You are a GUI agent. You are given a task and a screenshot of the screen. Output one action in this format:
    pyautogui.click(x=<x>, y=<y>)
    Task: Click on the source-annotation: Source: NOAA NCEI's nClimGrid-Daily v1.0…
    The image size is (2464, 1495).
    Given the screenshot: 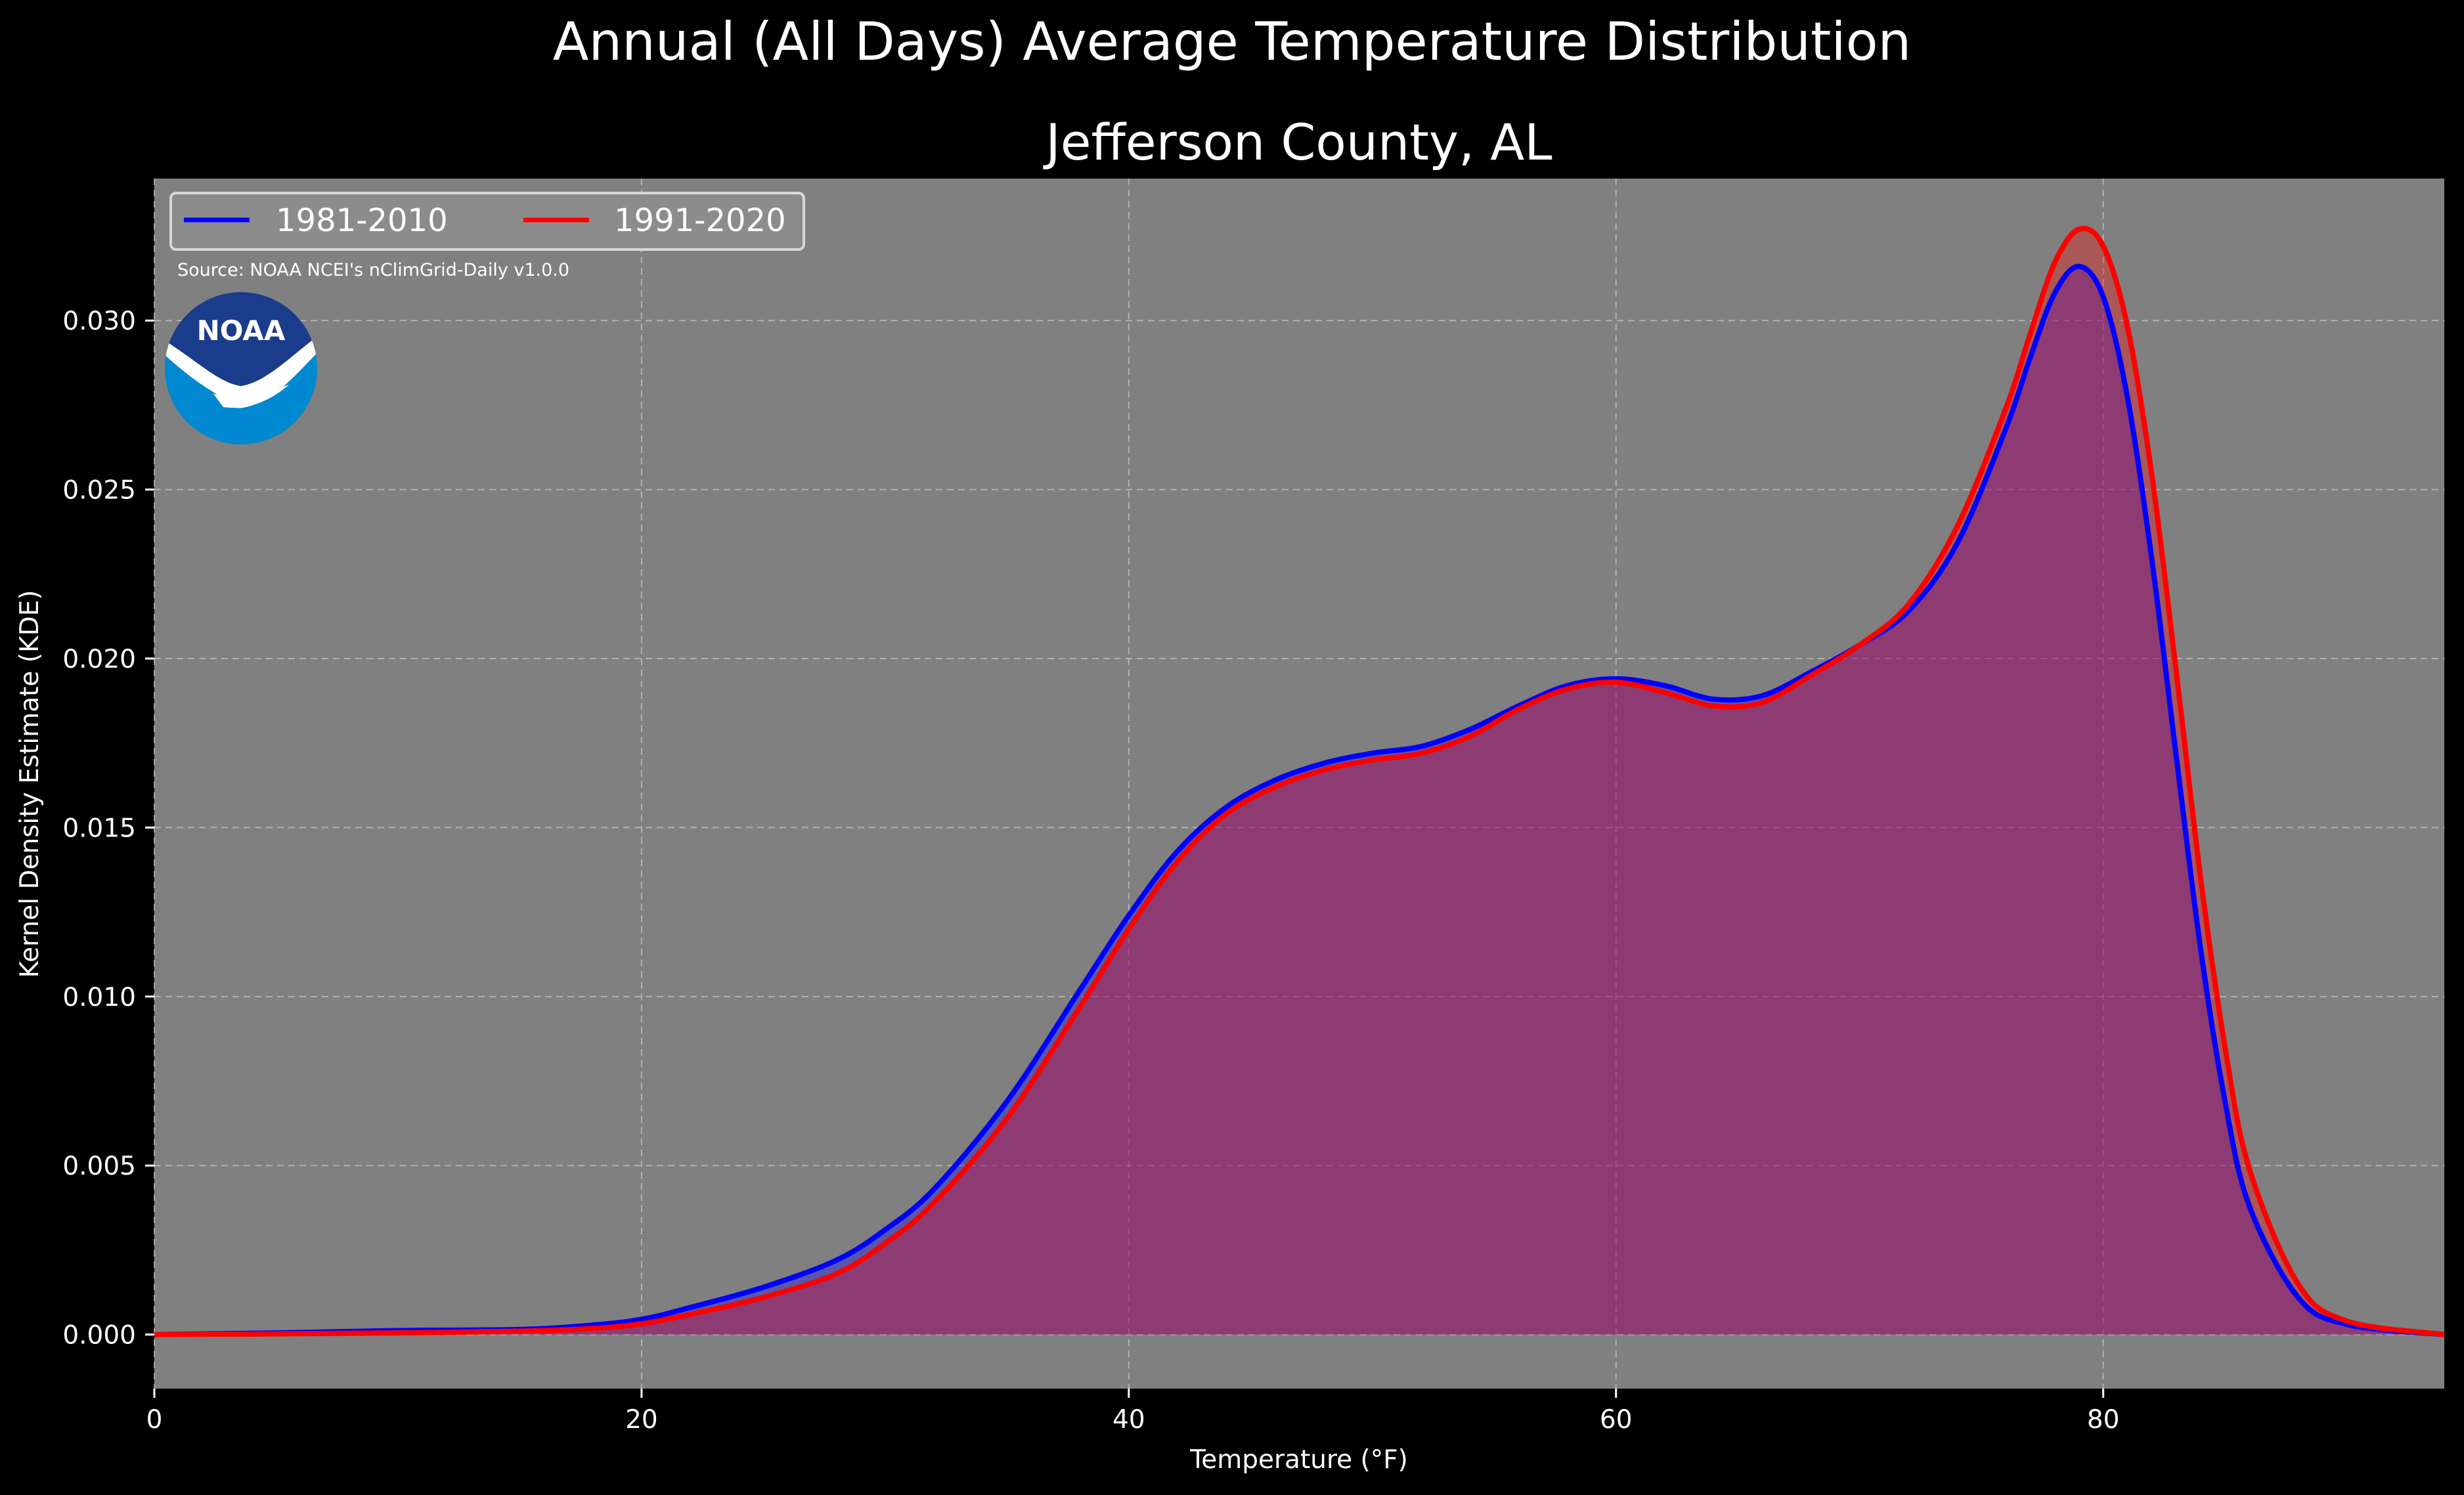 What is the action you would take?
    pyautogui.click(x=373, y=270)
    